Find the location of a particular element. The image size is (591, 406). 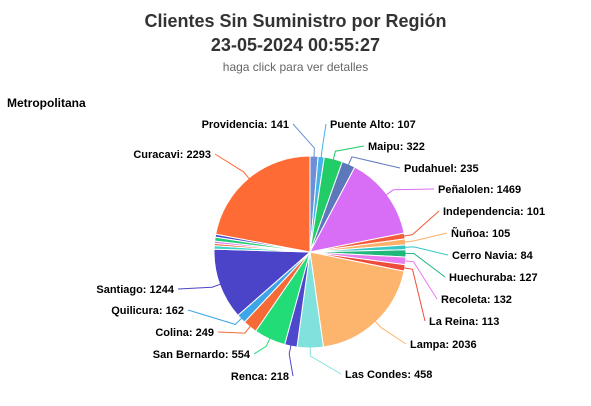

label-huechuraba: Huechuraba: 127 is located at coordinates (493, 278).